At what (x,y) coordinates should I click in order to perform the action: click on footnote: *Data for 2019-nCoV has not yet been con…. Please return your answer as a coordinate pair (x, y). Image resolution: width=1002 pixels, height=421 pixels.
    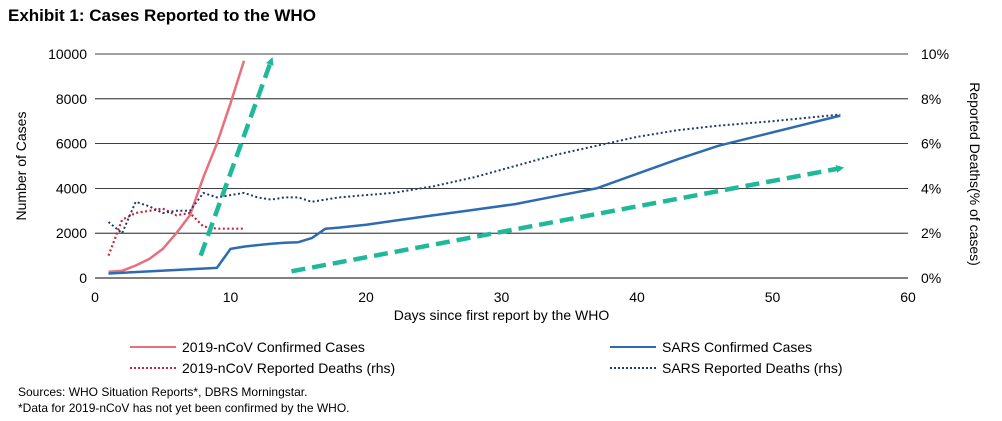
    Looking at the image, I should click on (184, 408).